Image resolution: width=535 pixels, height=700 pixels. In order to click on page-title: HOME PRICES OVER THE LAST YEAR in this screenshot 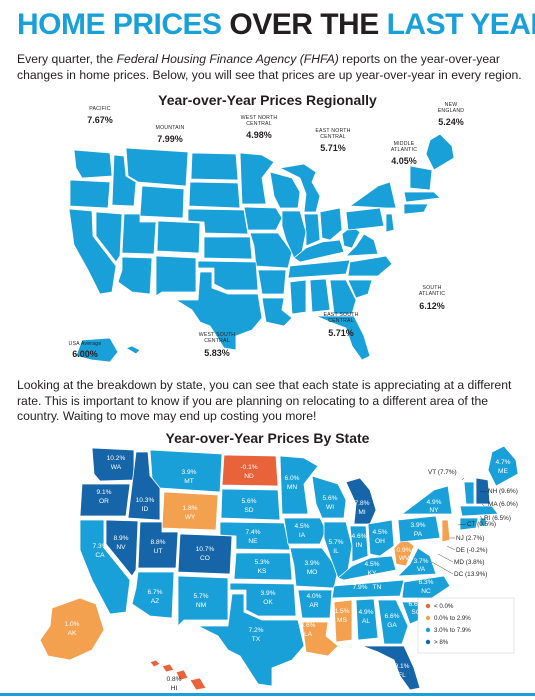, I will do `click(276, 25)`.